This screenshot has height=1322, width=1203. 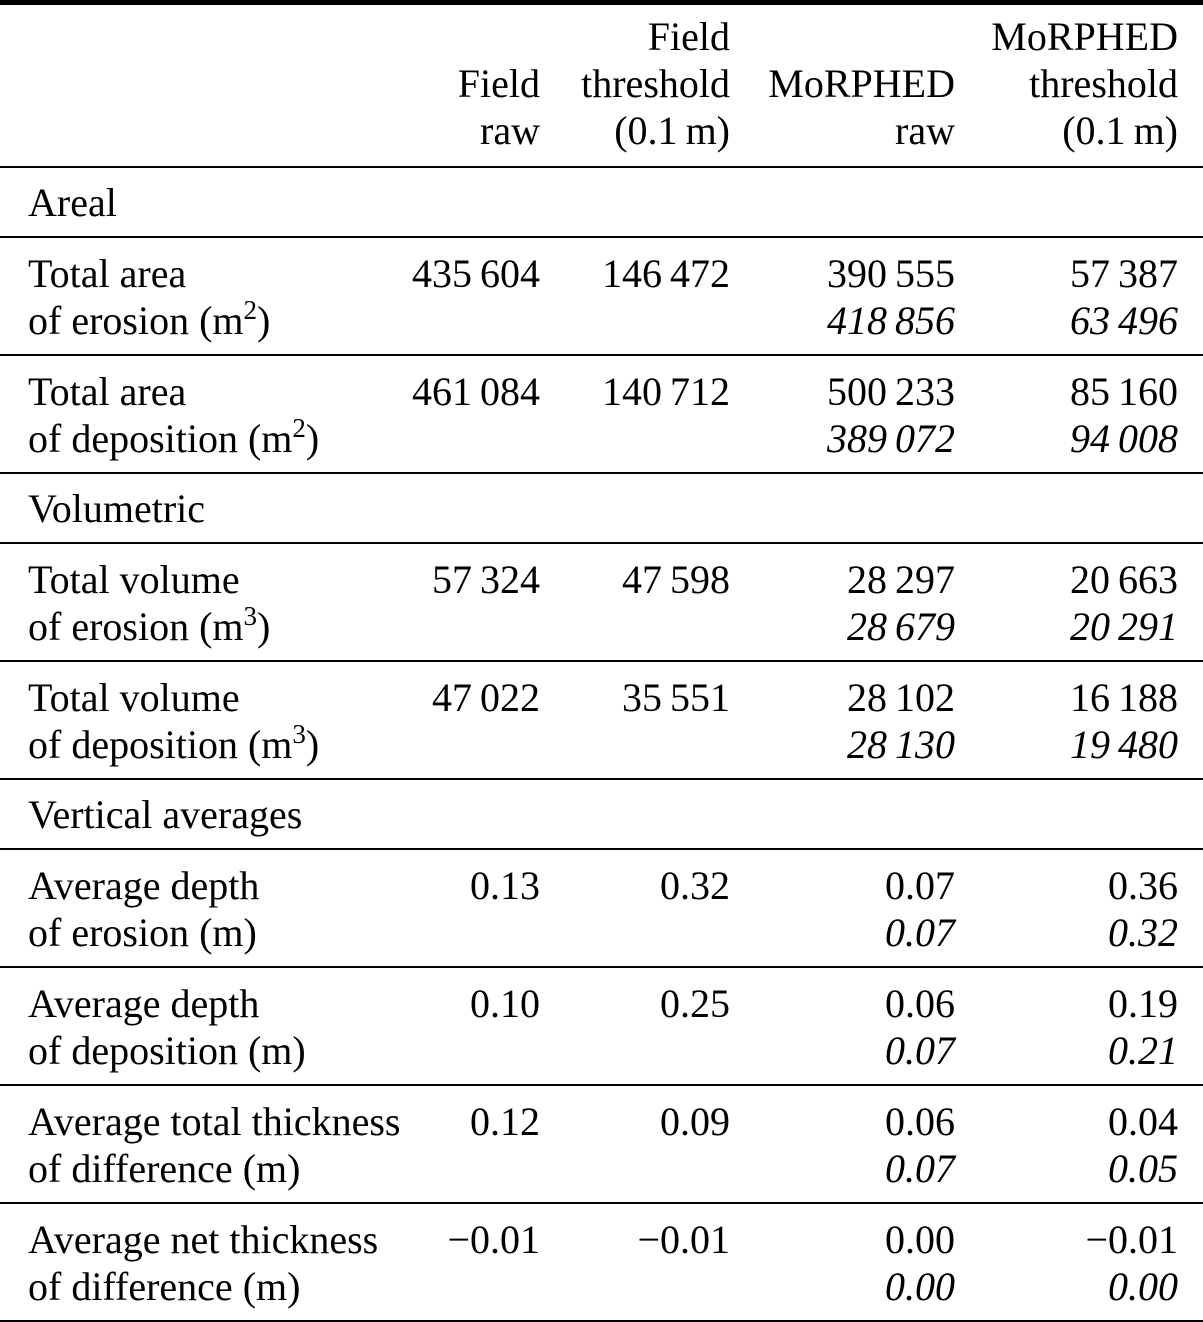 I want to click on header-empty-cell, so click(x=200, y=85).